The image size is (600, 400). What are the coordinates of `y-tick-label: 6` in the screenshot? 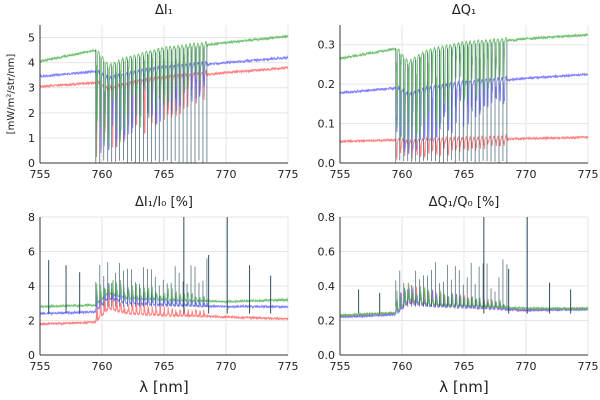 It's located at (31, 252).